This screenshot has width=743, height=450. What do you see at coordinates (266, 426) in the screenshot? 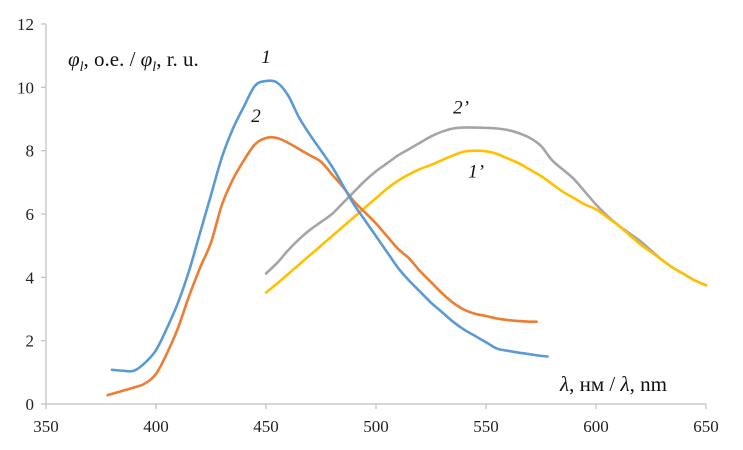
I see `x-tick-label: 450` at bounding box center [266, 426].